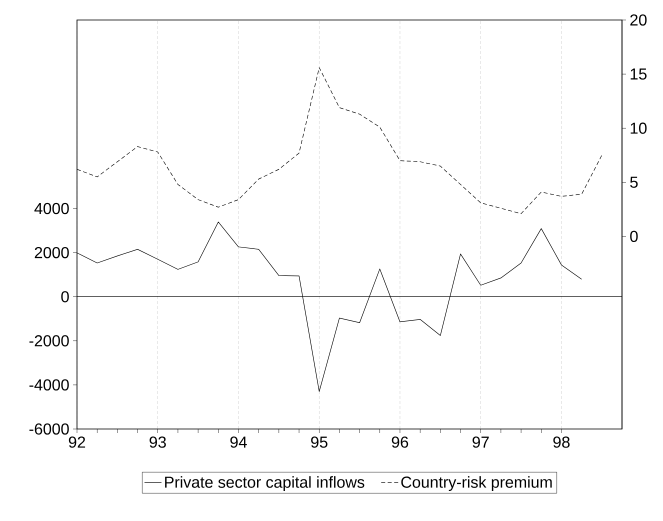 This screenshot has height=521, width=663. Describe the element at coordinates (638, 128) in the screenshot. I see `y2-tick-label: 10` at that location.